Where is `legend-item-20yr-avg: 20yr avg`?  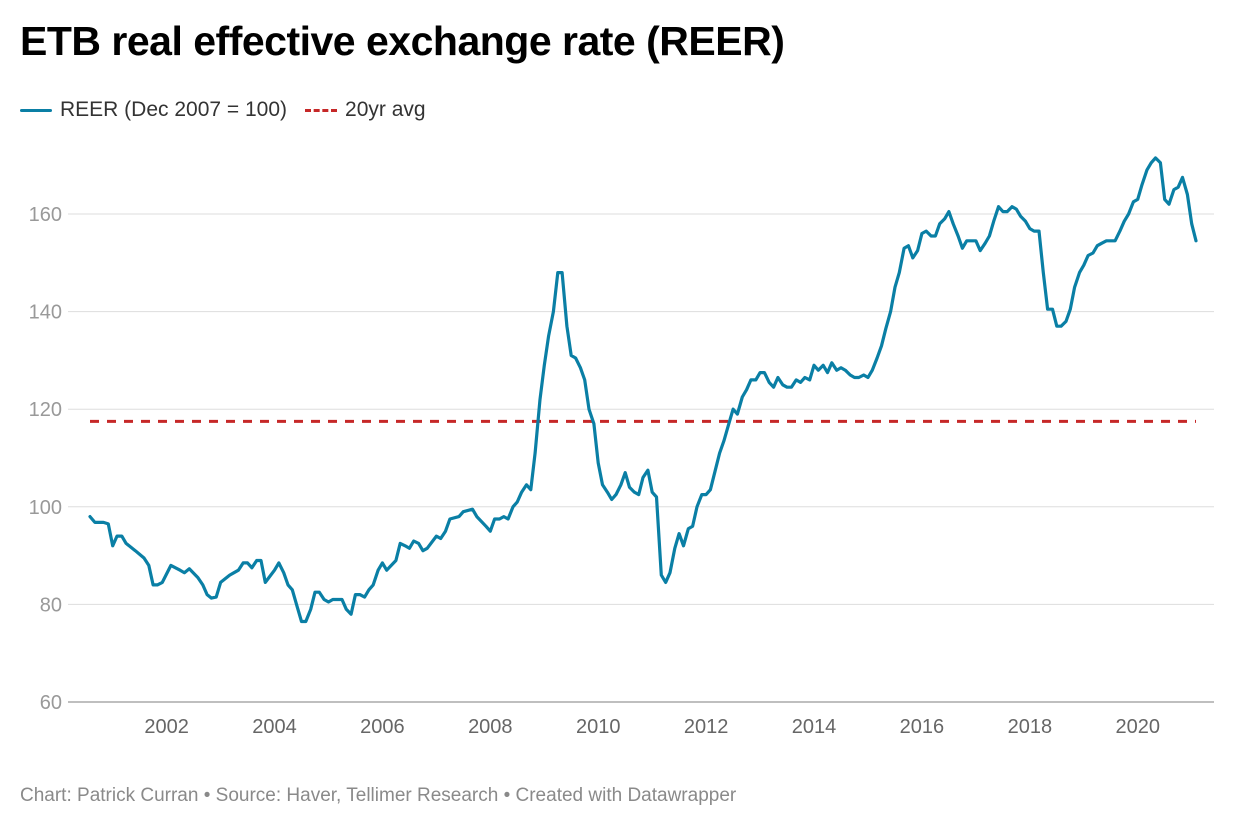
legend-item-20yr-avg: 20yr avg is located at coordinates (365, 110).